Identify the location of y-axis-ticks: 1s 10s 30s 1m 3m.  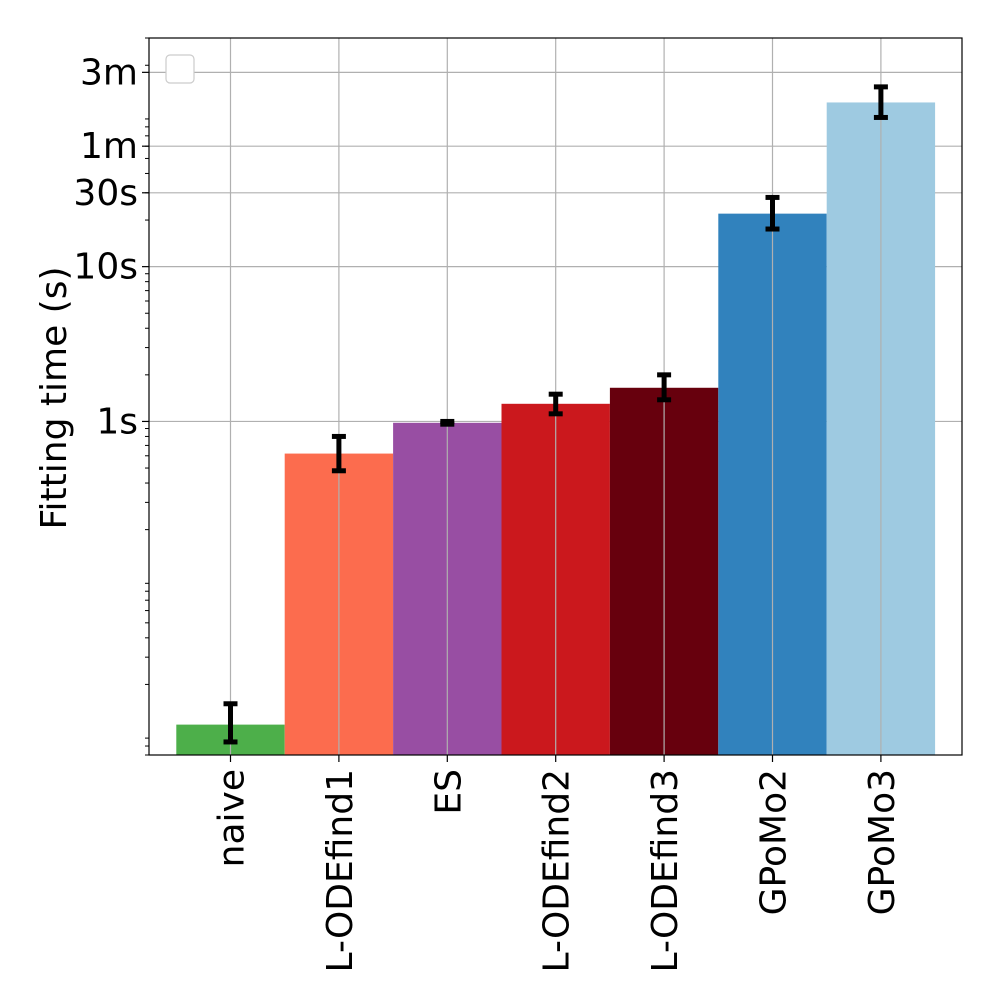
(111, 396).